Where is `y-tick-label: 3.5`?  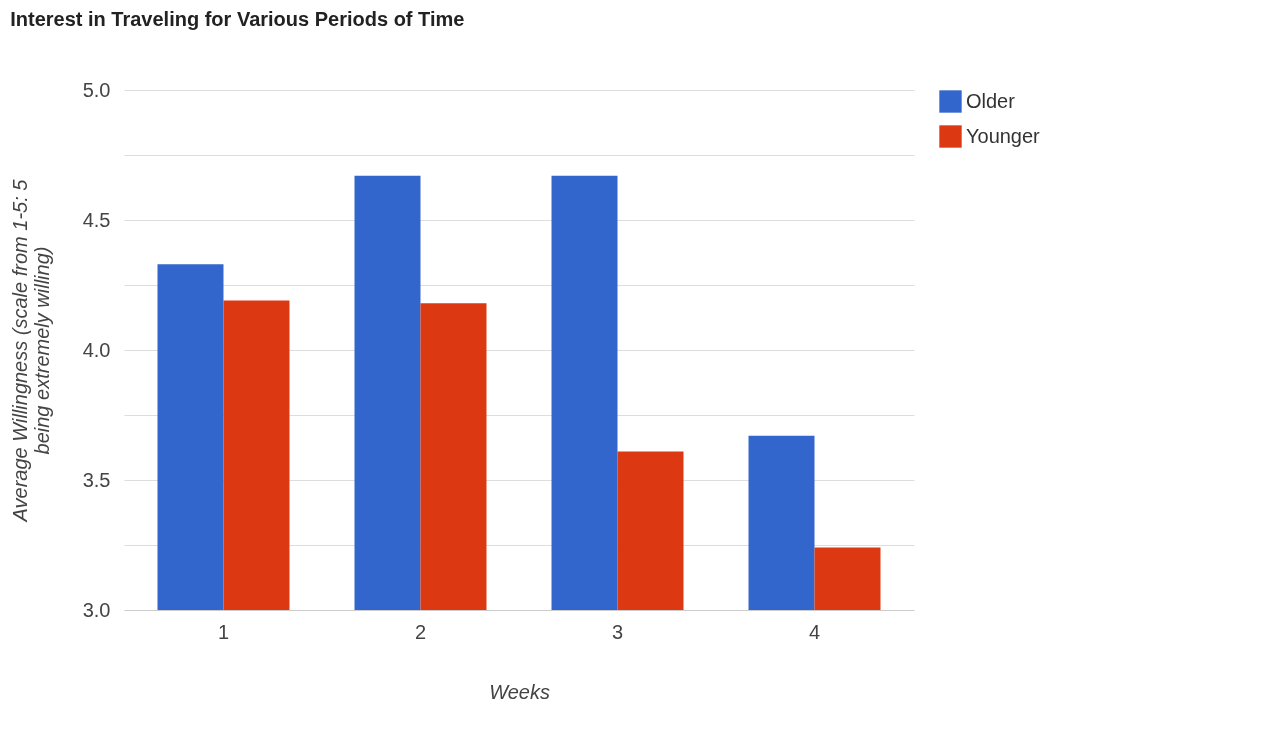 y-tick-label: 3.5 is located at coordinates (96, 479).